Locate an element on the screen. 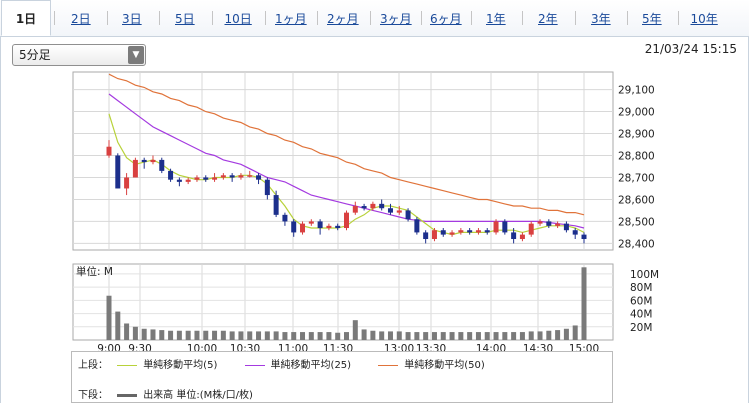  tab-range-8: 6ヶ月 is located at coordinates (446, 19).